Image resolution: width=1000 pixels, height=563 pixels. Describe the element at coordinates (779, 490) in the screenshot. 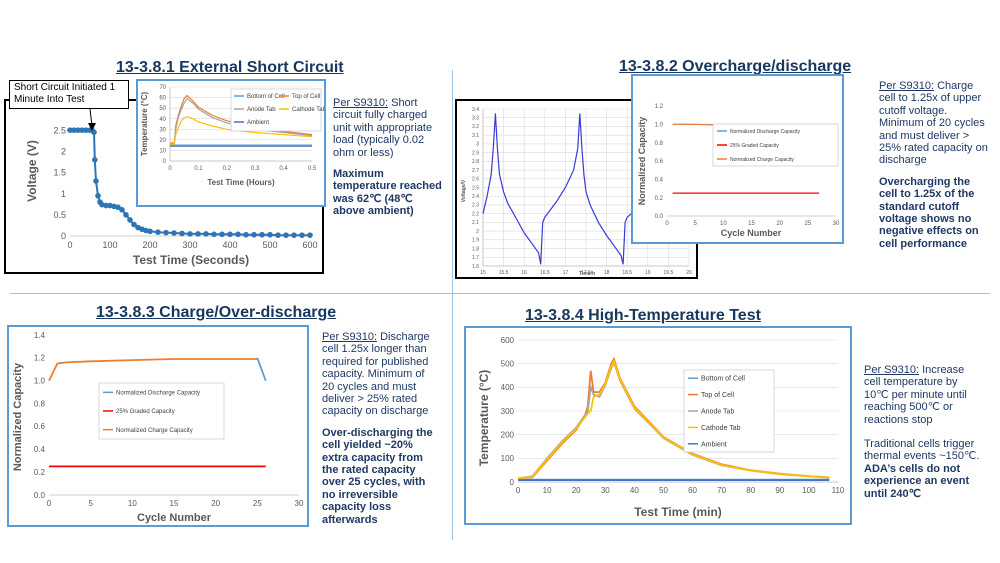

I see `x-tick-label: 90` at that location.